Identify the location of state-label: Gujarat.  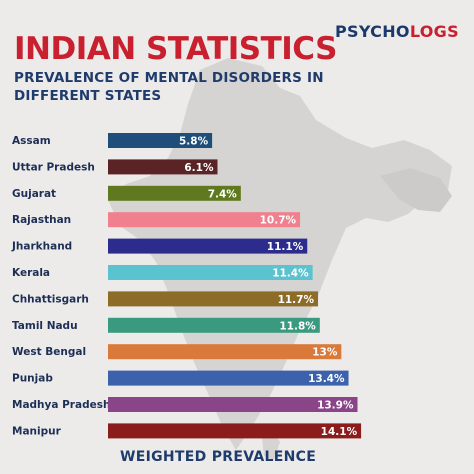
(34, 194).